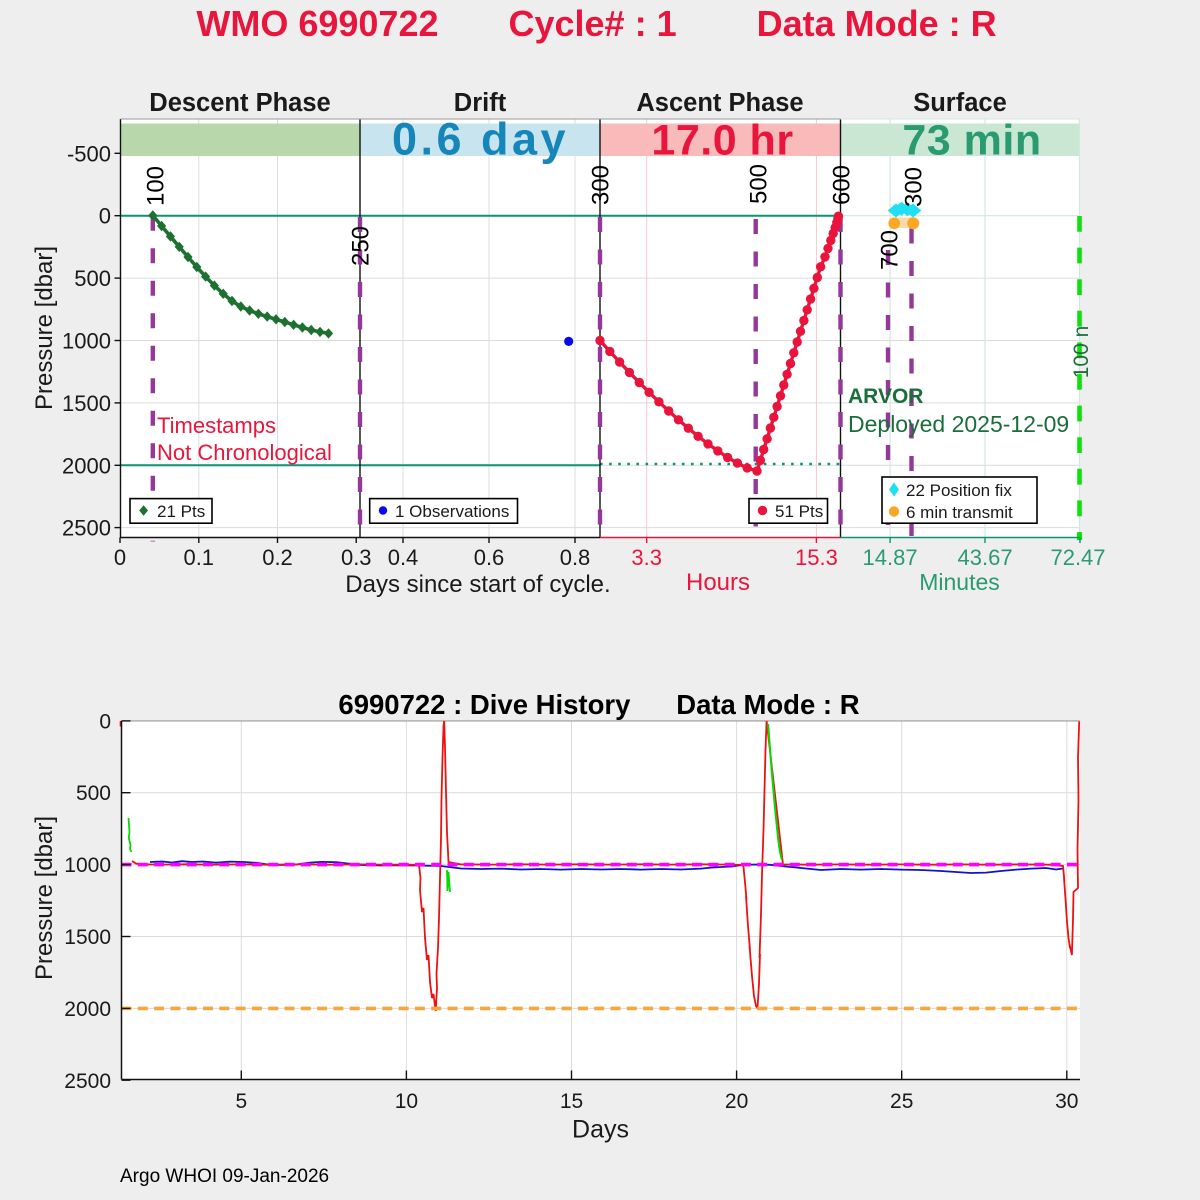  I want to click on svg-text: Argo WHOI 09-Jan-2026, so click(224, 1176).